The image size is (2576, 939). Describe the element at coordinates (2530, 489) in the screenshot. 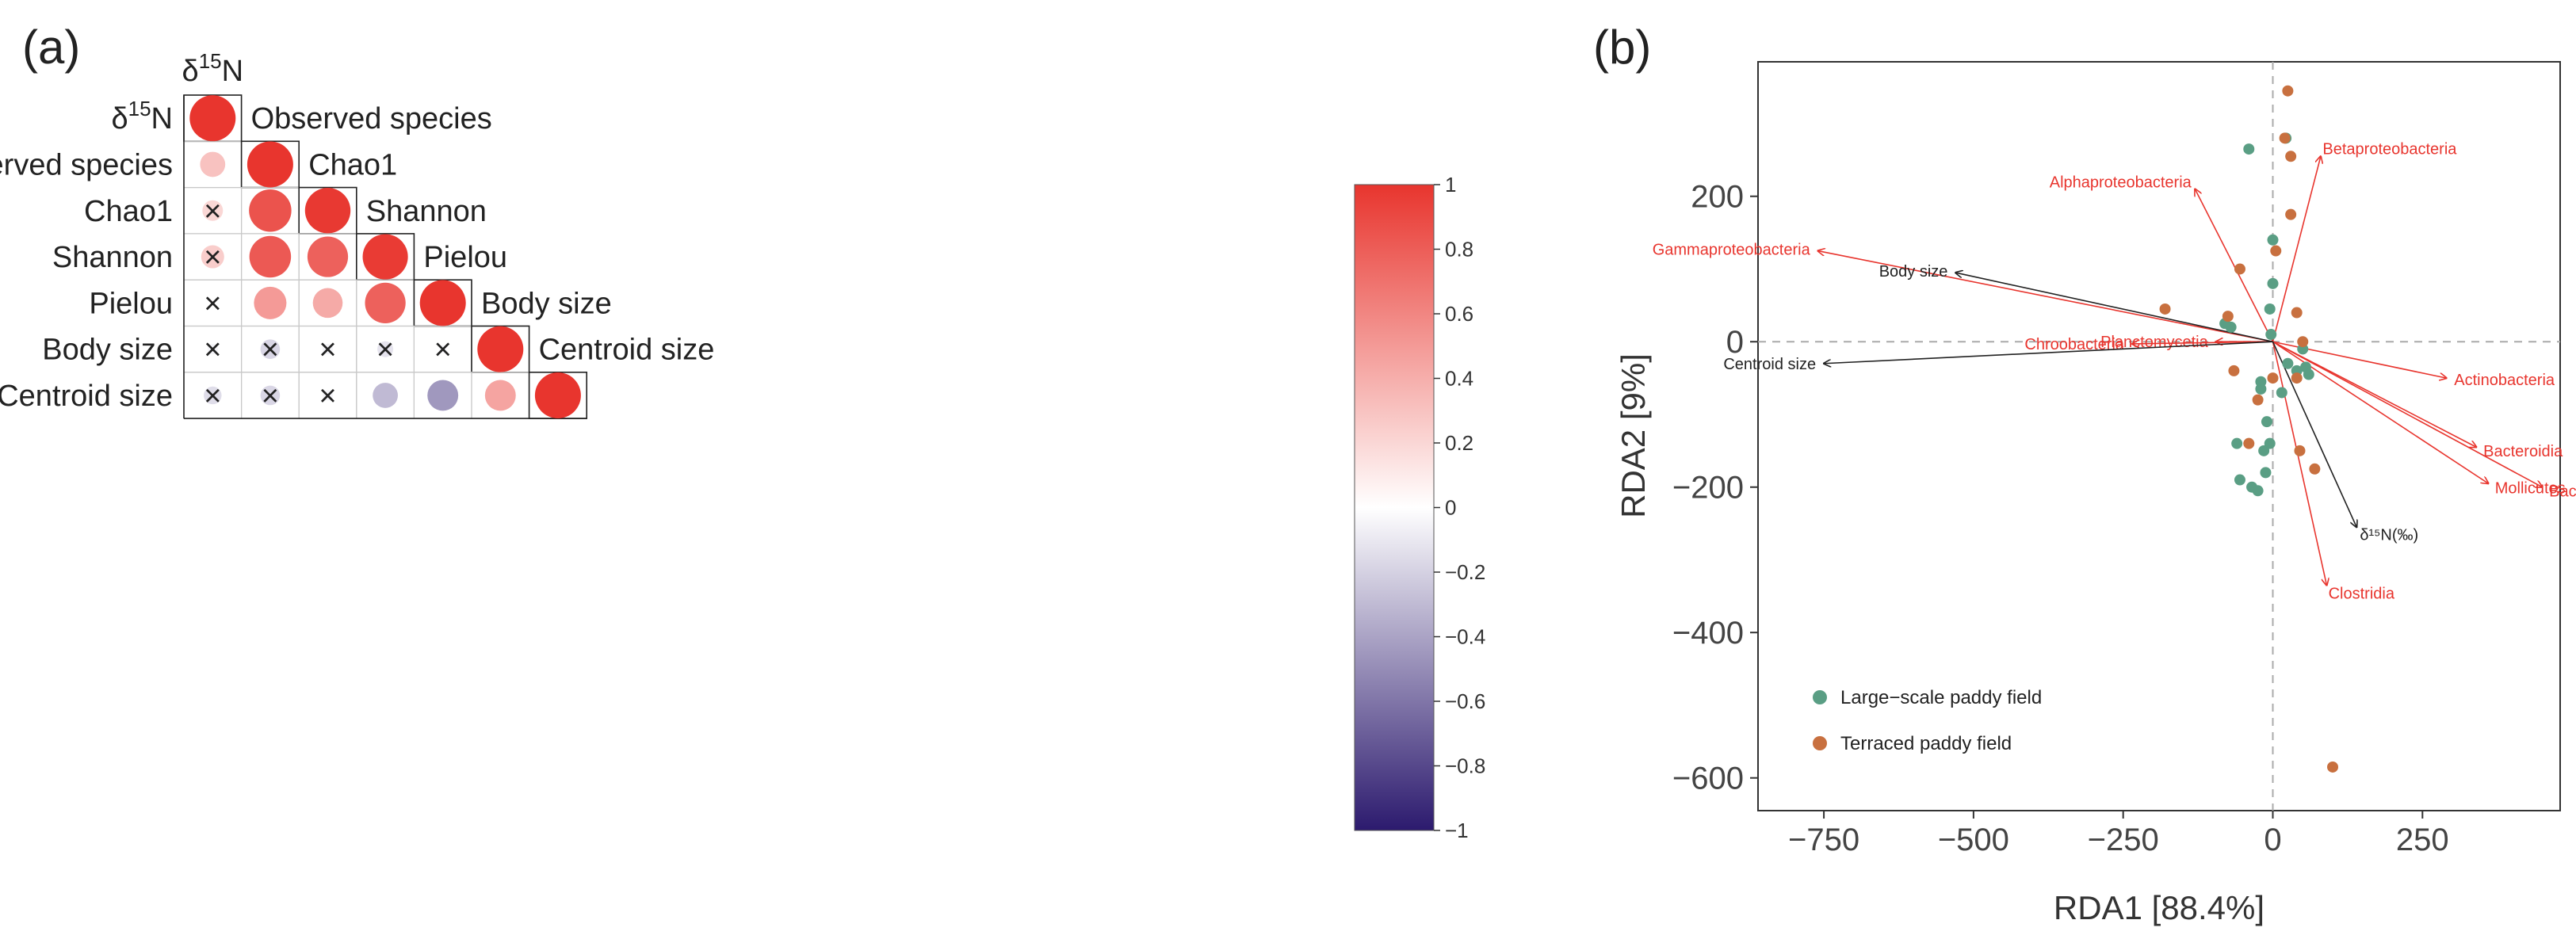

I see `species-vector-label: Mollicutes` at that location.